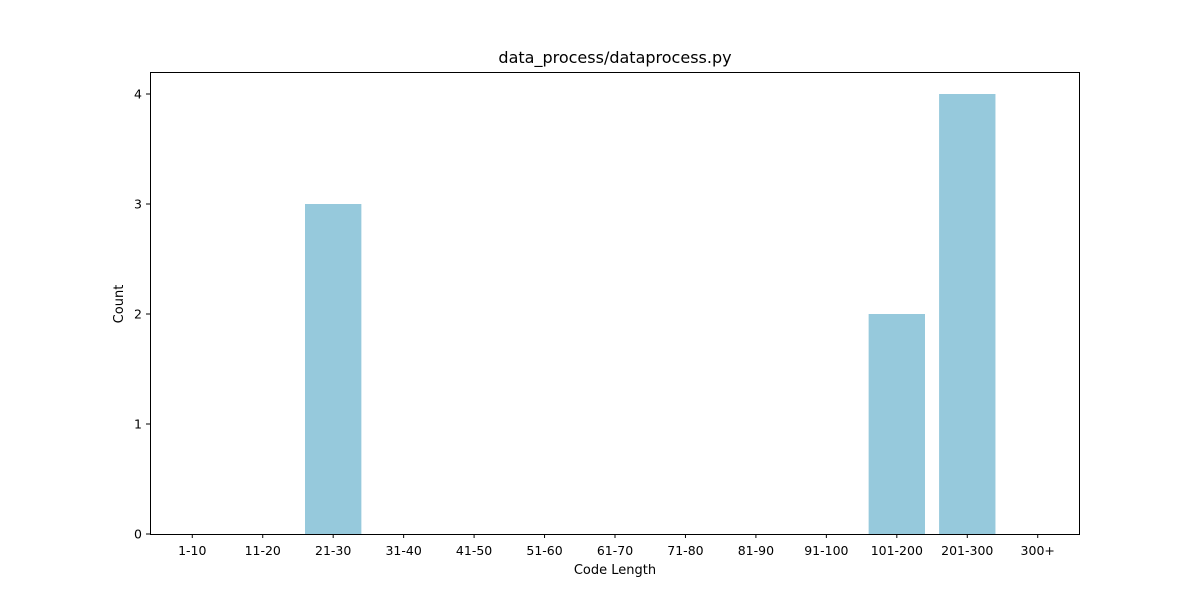 The image size is (1200, 600). I want to click on x-tick-label: 41-50, so click(474, 550).